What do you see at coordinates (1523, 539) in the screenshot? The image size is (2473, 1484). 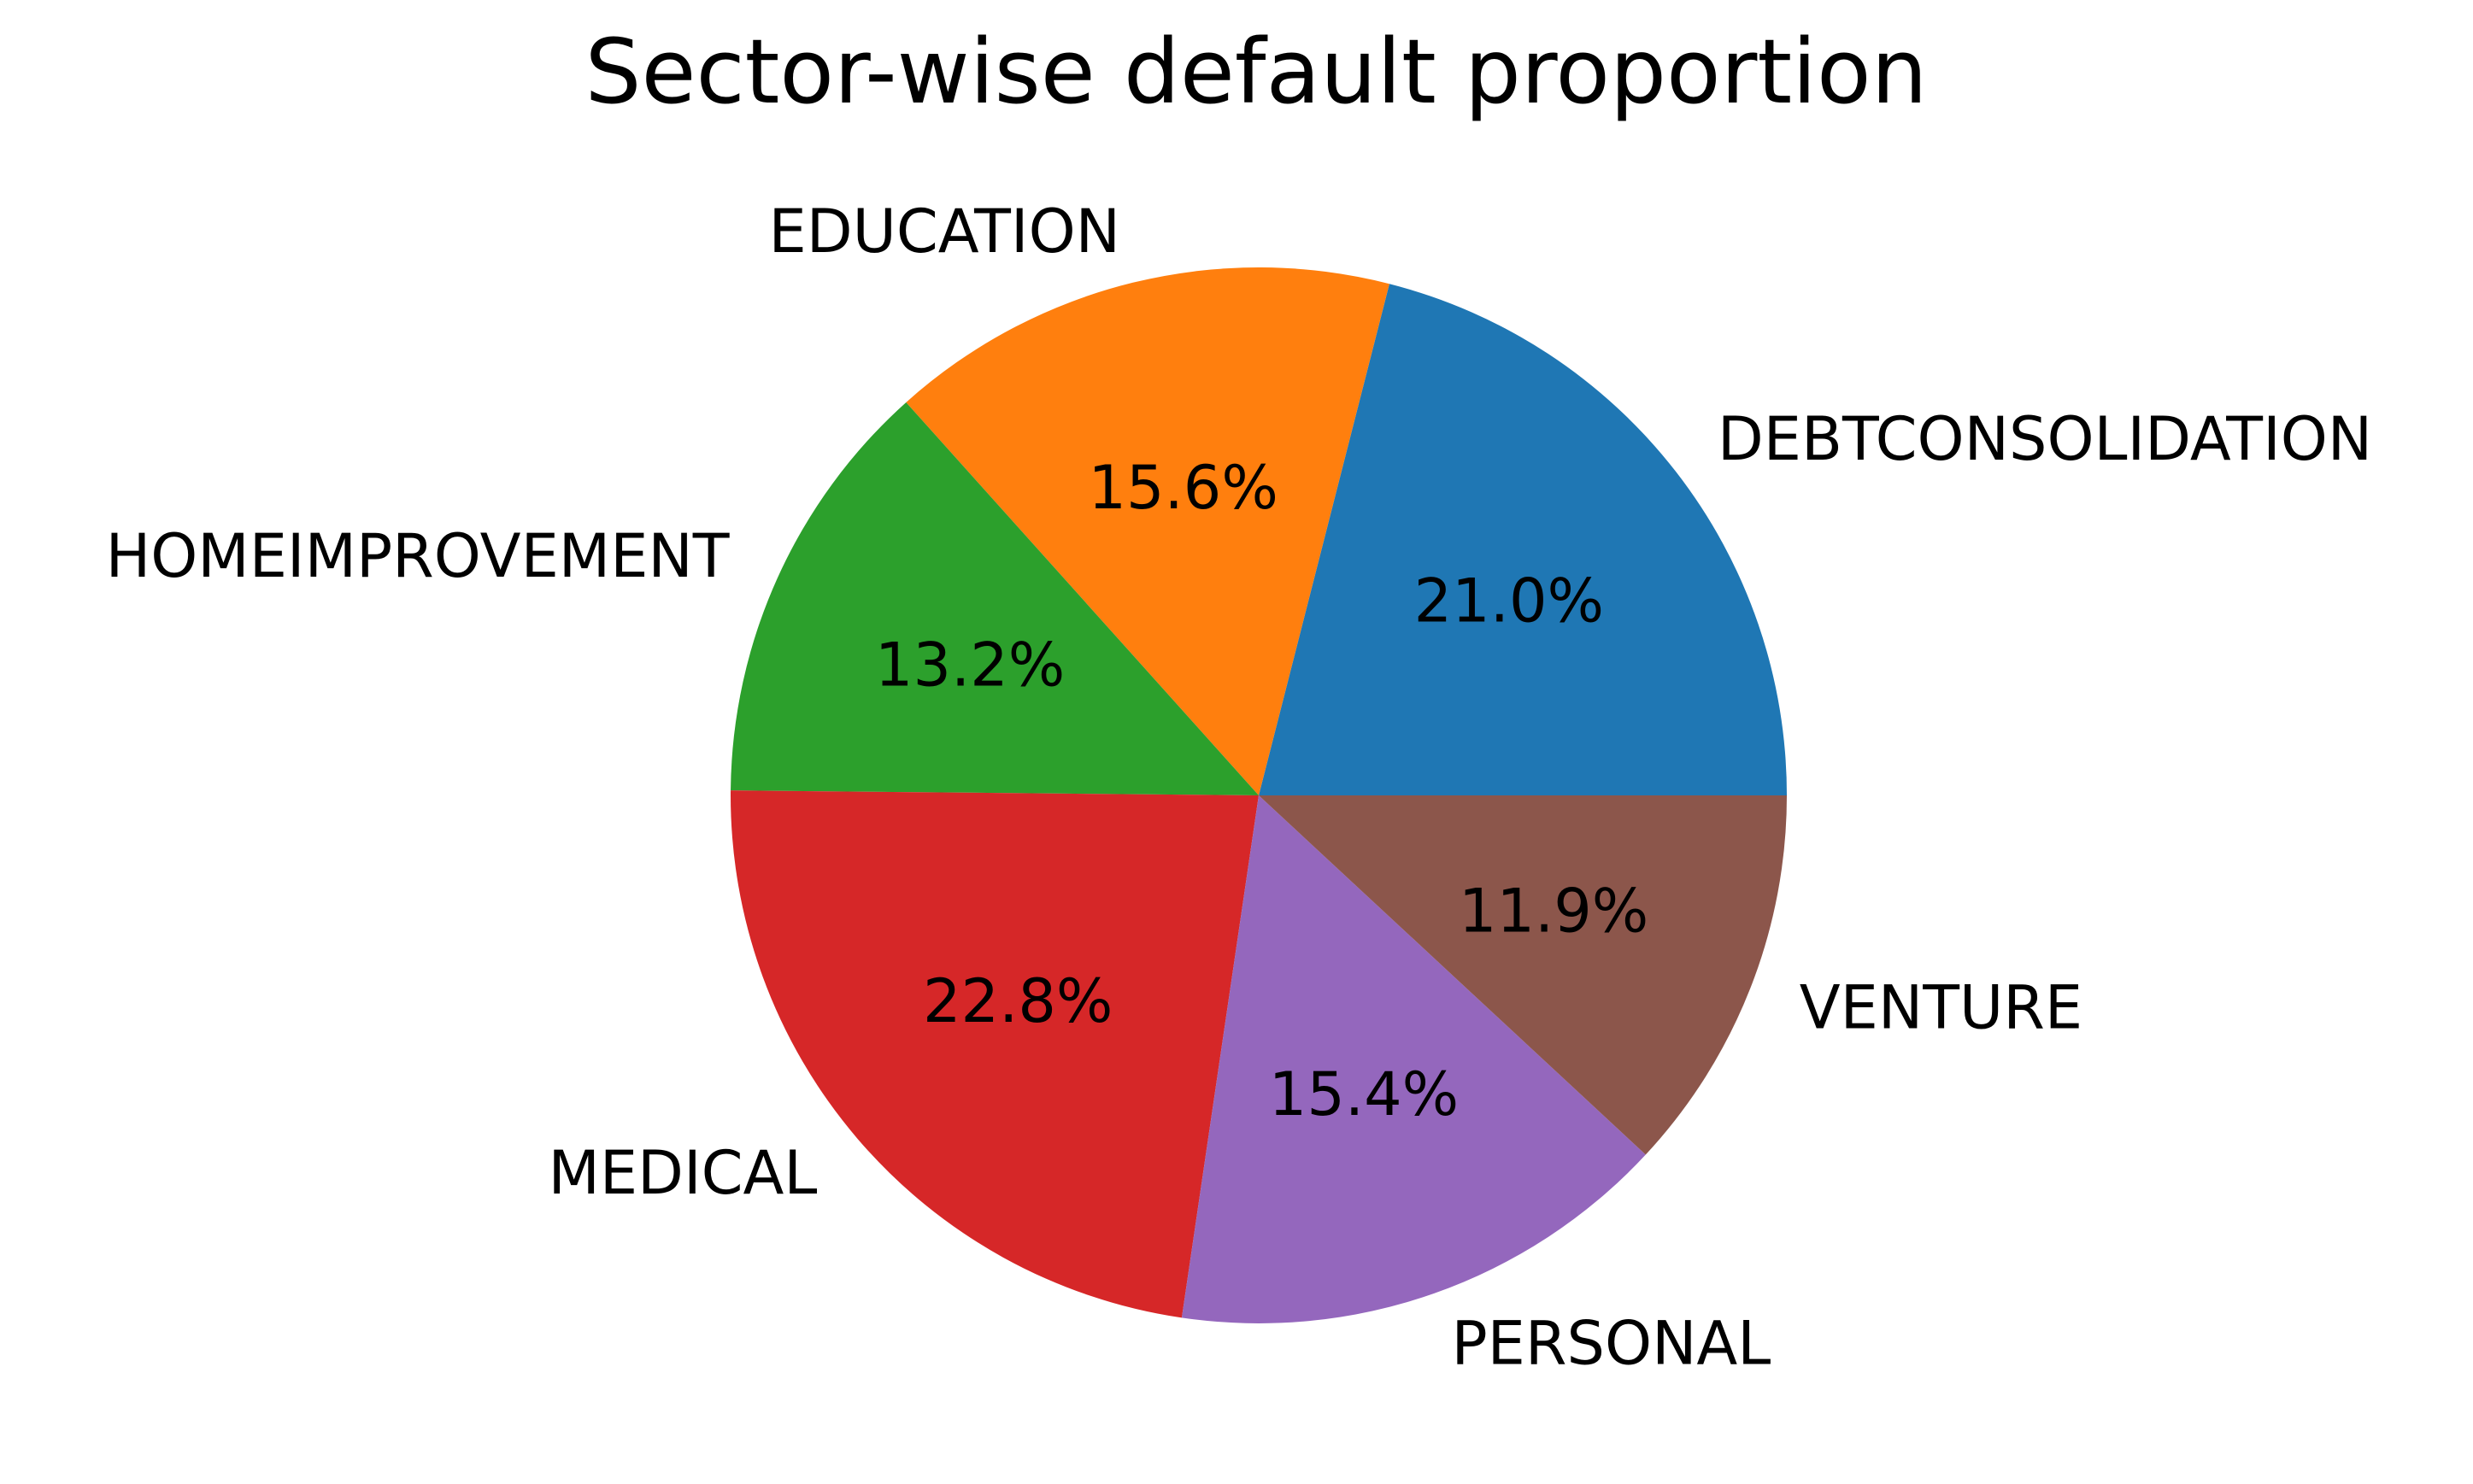 I see `pie-slice-debtconsolidation` at bounding box center [1523, 539].